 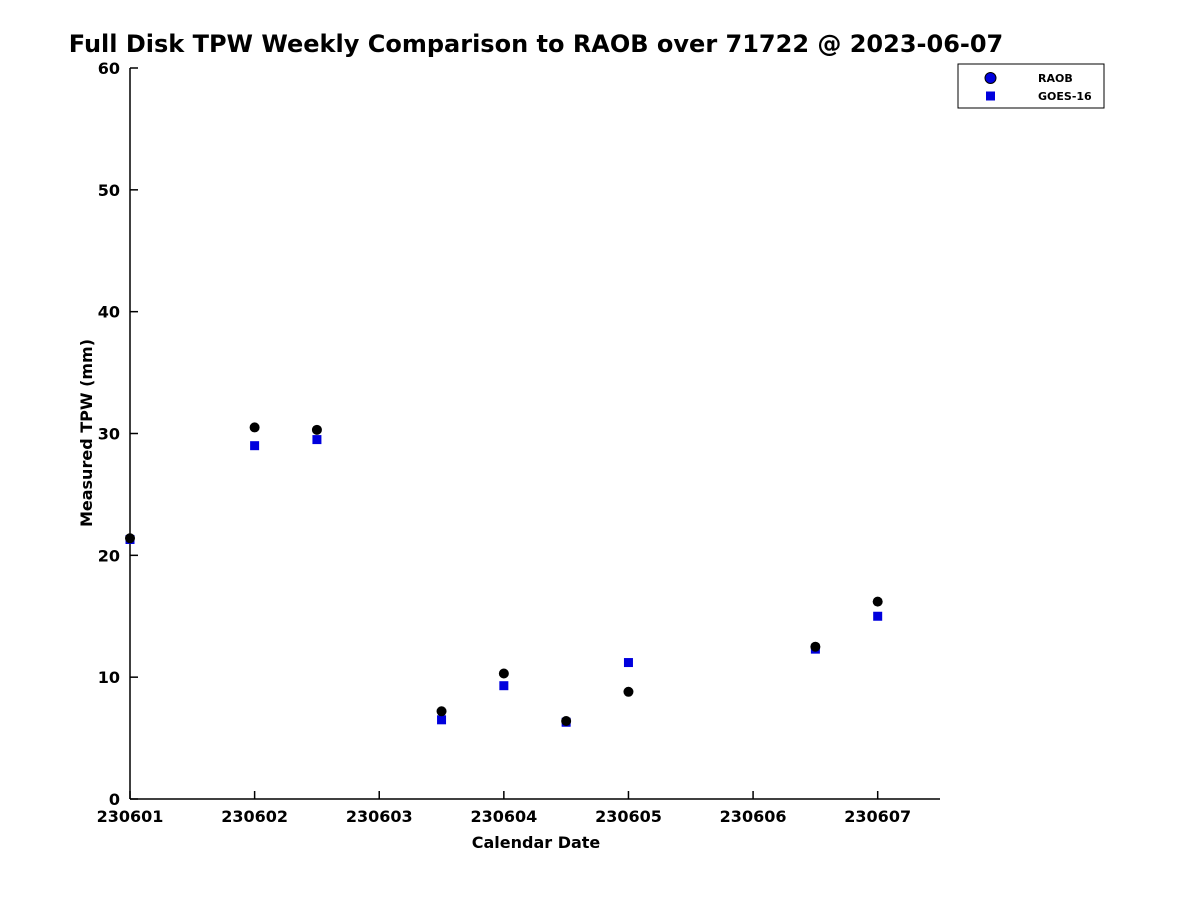 I want to click on legend-label-raob: RAOB, so click(x=1055, y=78).